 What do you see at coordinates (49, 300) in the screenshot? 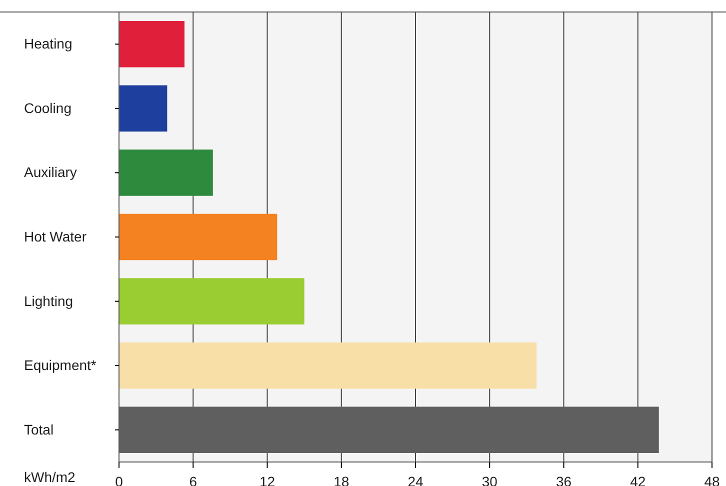
I see `y-tick-label: Lighting` at bounding box center [49, 300].